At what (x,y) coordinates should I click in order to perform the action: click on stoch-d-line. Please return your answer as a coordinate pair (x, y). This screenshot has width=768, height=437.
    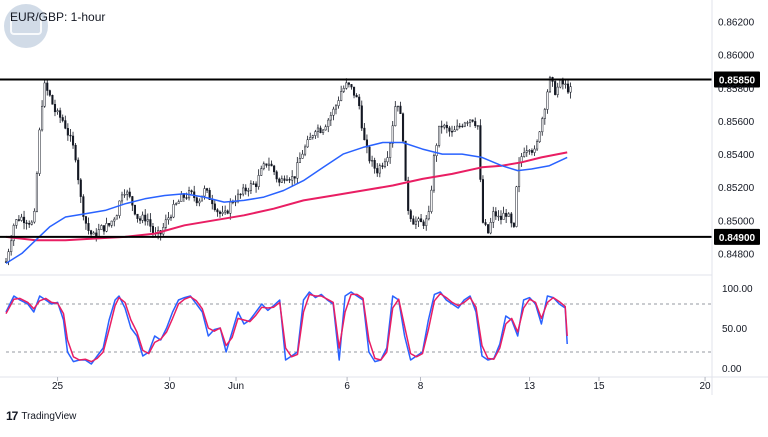
    Looking at the image, I should click on (286, 327).